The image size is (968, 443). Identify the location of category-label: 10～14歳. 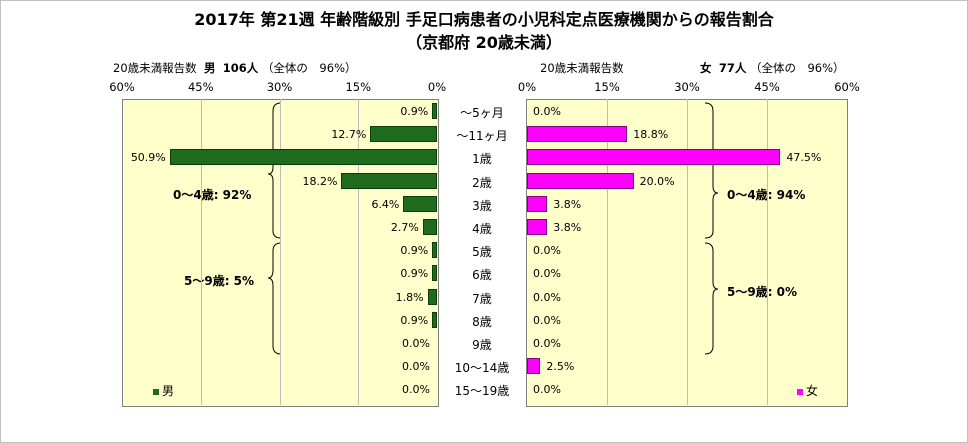
(482, 368).